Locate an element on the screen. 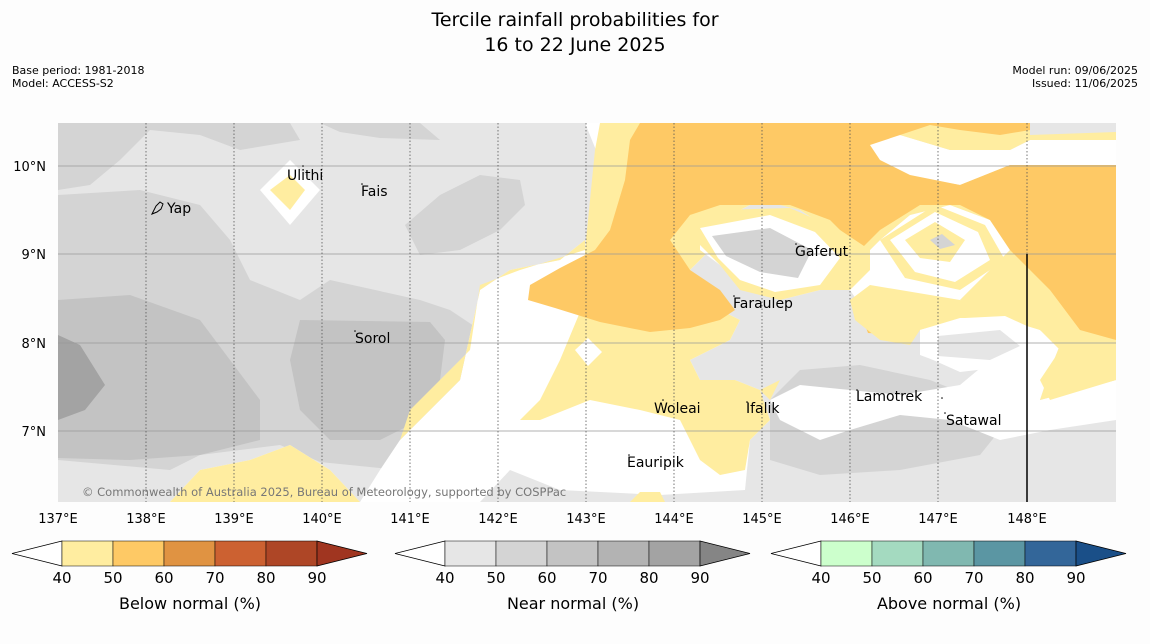 Image resolution: width=1150 pixels, height=644 pixels. colorbar-label-below: Below normal (%) is located at coordinates (190, 603).